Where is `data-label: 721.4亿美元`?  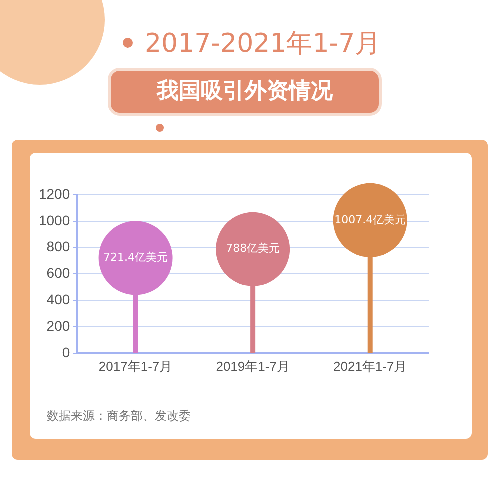 data-label: 721.4亿美元 is located at coordinates (136, 257).